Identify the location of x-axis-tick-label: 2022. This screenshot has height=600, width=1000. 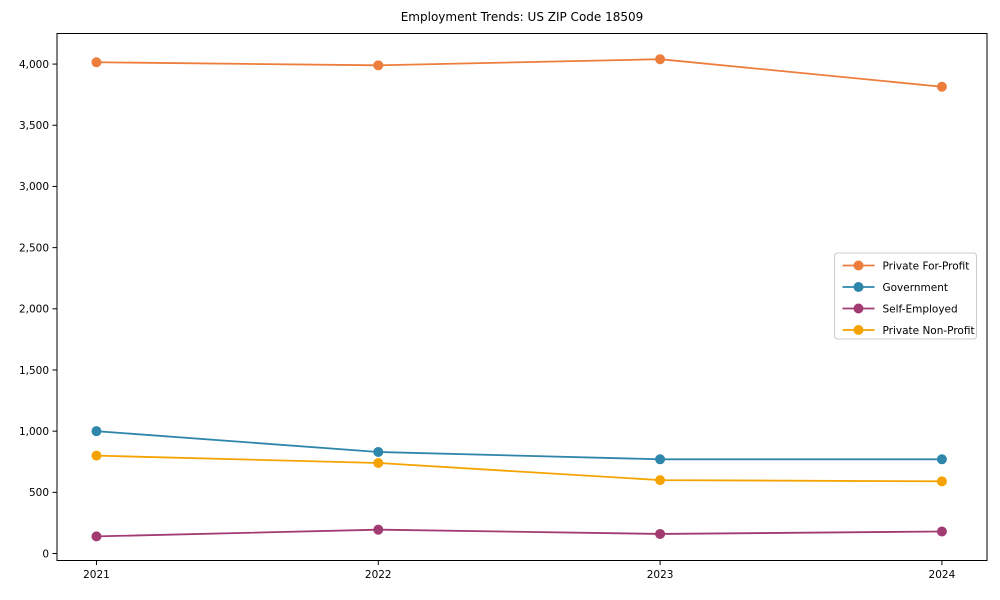
(378, 575).